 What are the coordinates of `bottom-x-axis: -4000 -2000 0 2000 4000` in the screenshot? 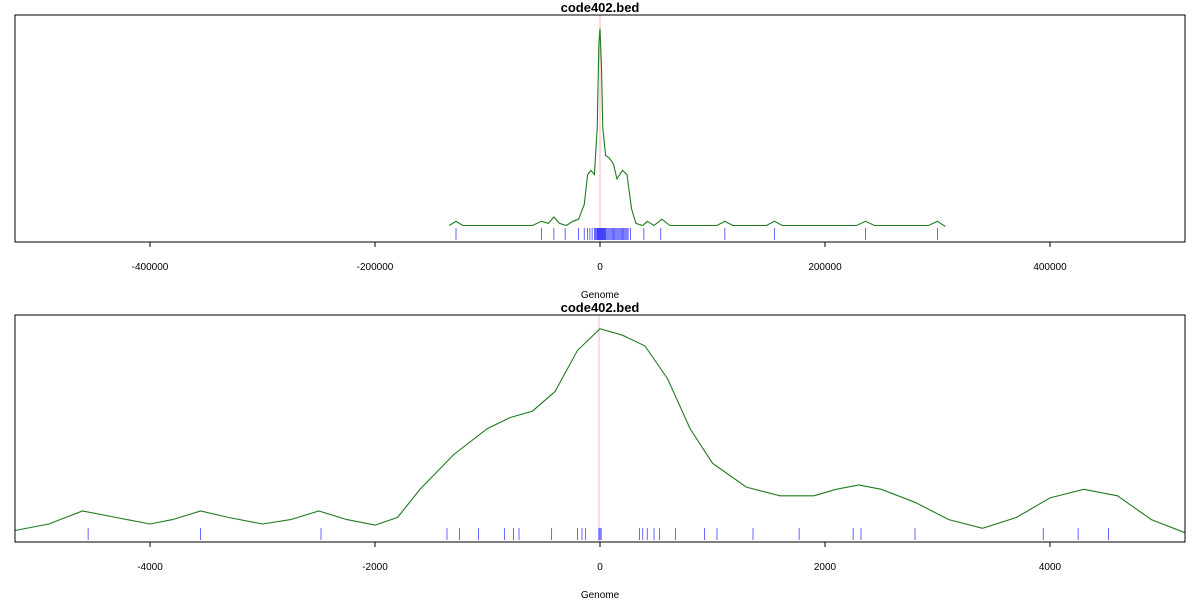 It's located at (599, 557).